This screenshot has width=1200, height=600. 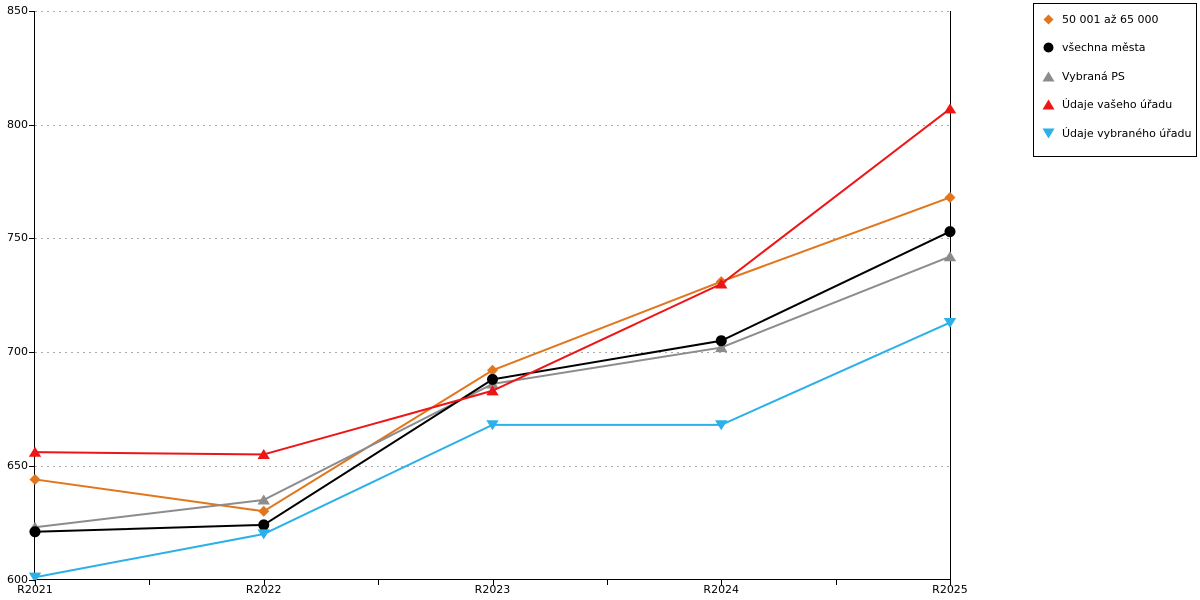 What do you see at coordinates (1127, 133) in the screenshot?
I see `legend-item-label: Údaje vybraného úřadu` at bounding box center [1127, 133].